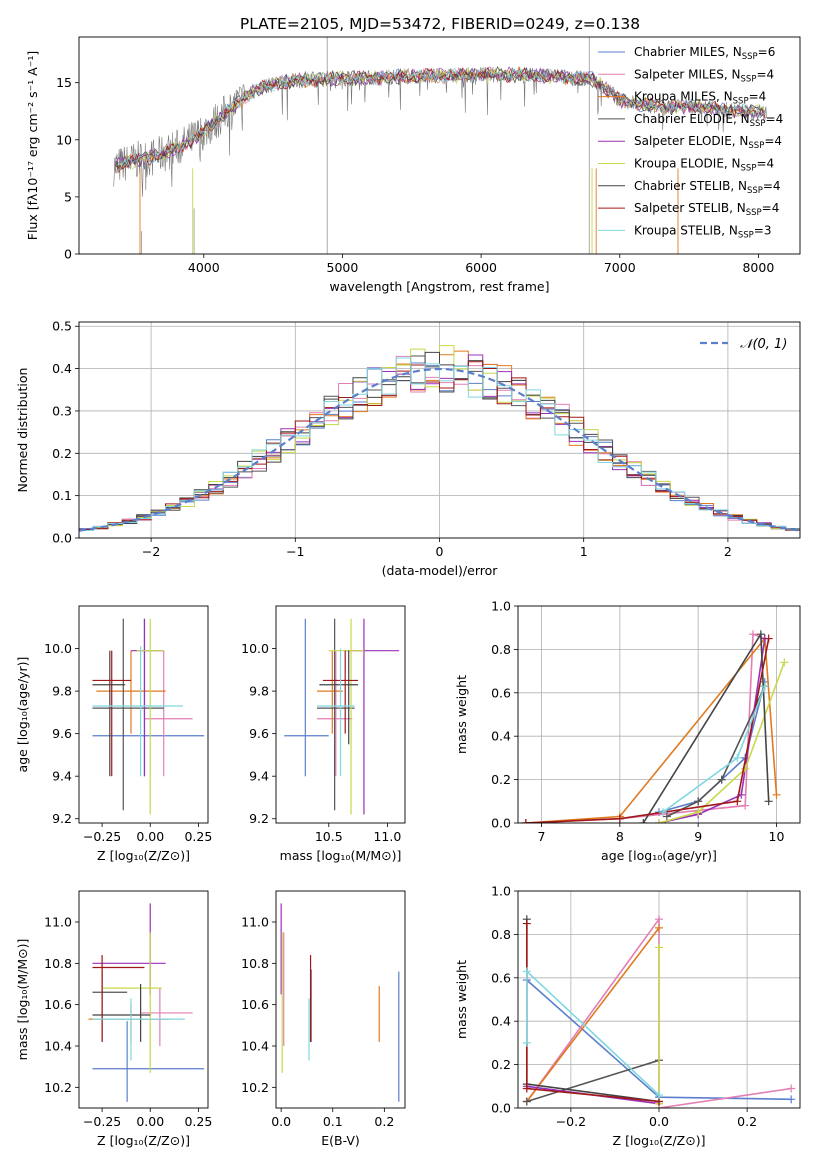 The width and height of the screenshot is (819, 1170). What do you see at coordinates (58, 1087) in the screenshot?
I see `y-tick-label: 10.2` at bounding box center [58, 1087].